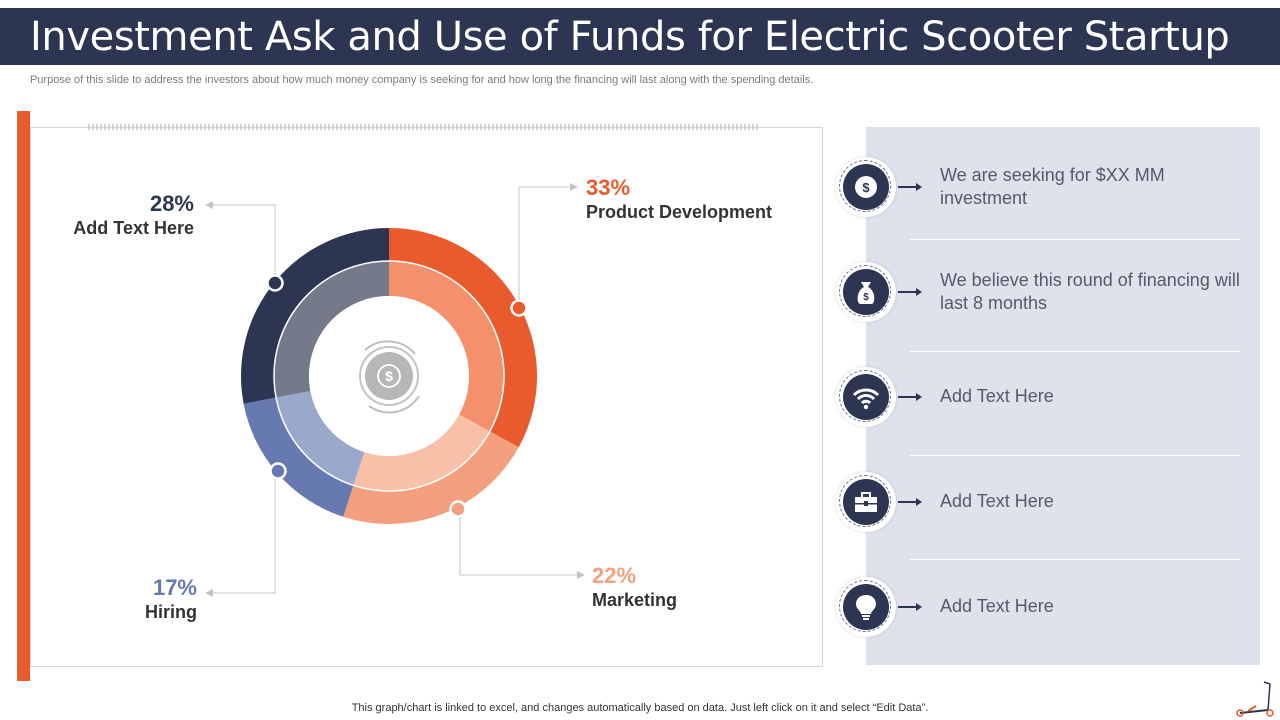  Describe the element at coordinates (172, 203) in the screenshot. I see `data-label-percent: 28%` at that location.